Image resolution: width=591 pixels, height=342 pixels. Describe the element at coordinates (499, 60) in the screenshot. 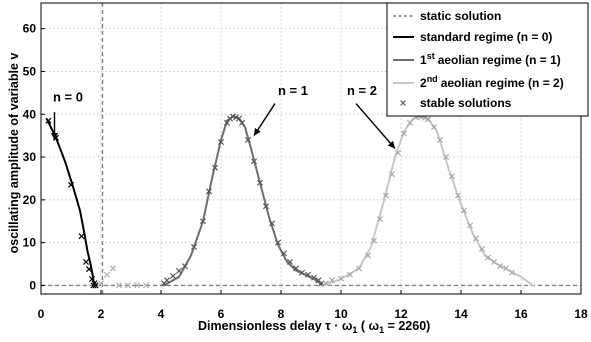

I see `legend-label-n1-text: aeolian regime (n = 1)` at that location.